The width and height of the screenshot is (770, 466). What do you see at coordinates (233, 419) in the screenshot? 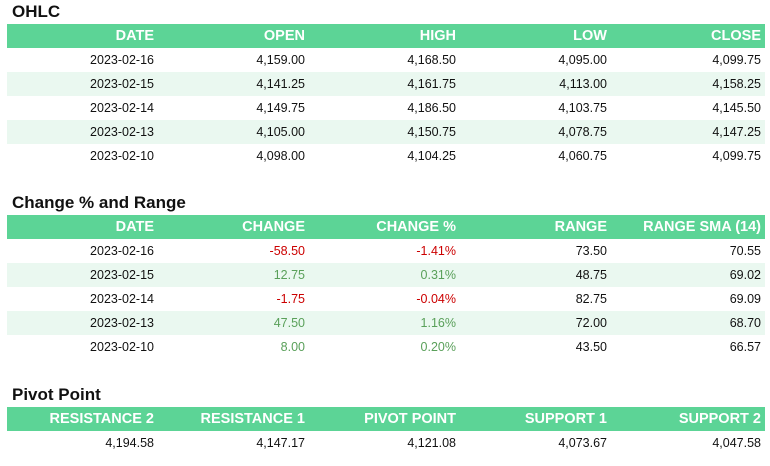
I see `col-resistance-1-header: RESISTANCE 1` at bounding box center [233, 419].